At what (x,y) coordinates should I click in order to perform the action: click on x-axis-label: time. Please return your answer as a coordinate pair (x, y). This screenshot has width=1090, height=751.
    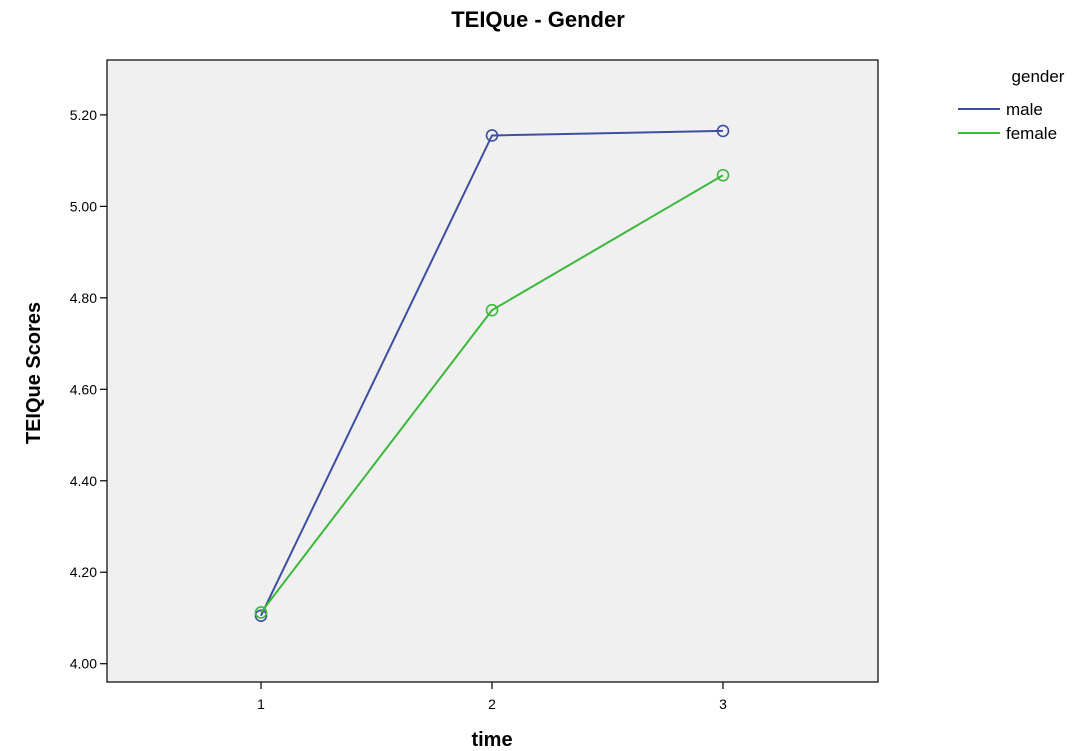
    Looking at the image, I should click on (491, 740).